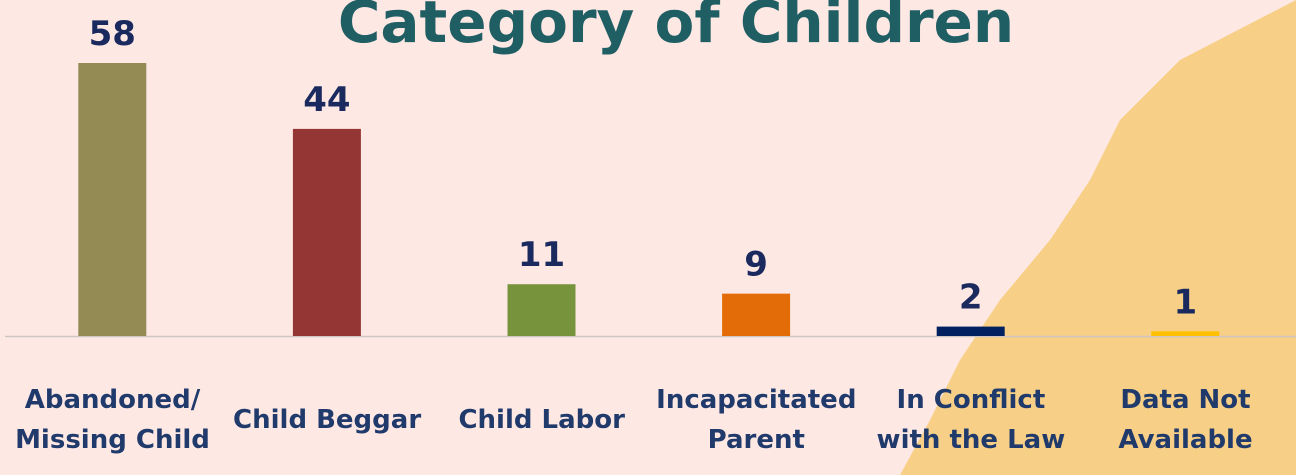  What do you see at coordinates (326, 100) in the screenshot?
I see `value-label: 44` at bounding box center [326, 100].